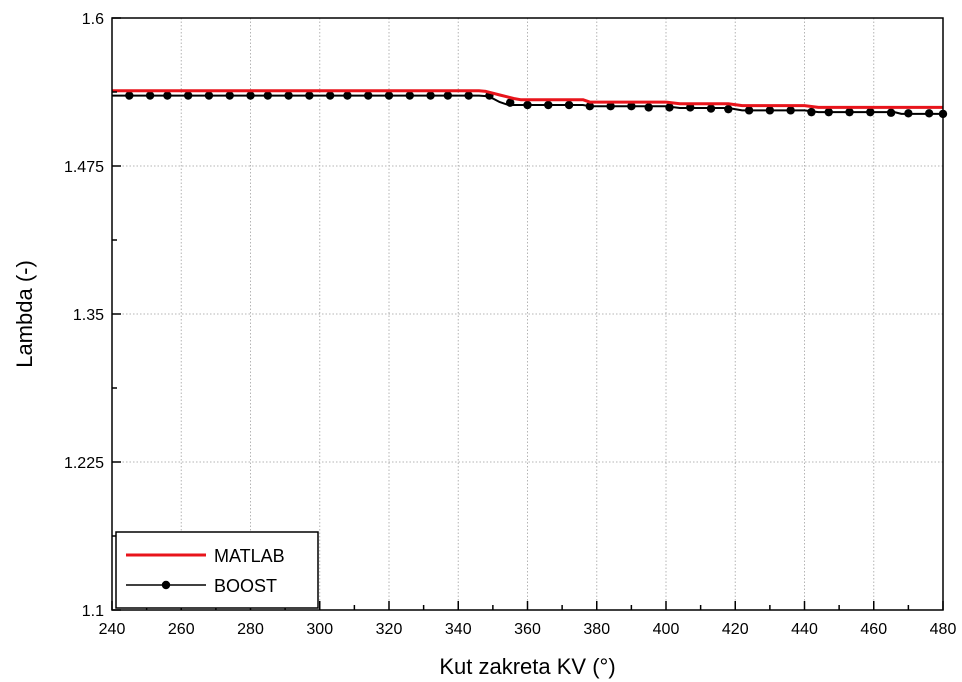 This screenshot has height=682, width=962. What do you see at coordinates (245, 586) in the screenshot?
I see `legend-label-boost: BOOST` at bounding box center [245, 586].